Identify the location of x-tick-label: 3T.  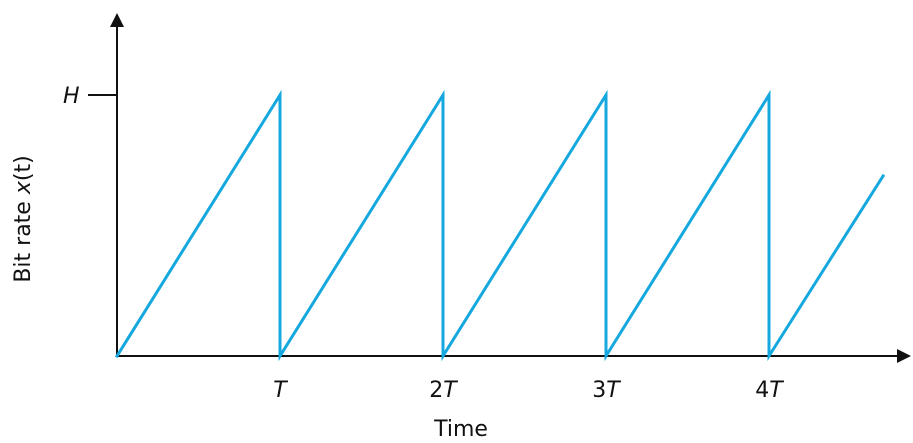
(606, 390).